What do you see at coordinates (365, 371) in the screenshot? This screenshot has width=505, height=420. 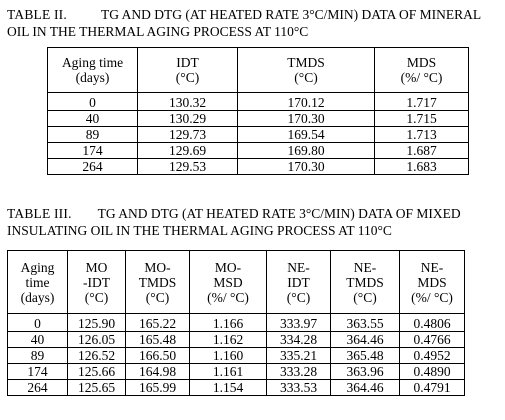 I see `table-cell: 363.96` at bounding box center [365, 371].